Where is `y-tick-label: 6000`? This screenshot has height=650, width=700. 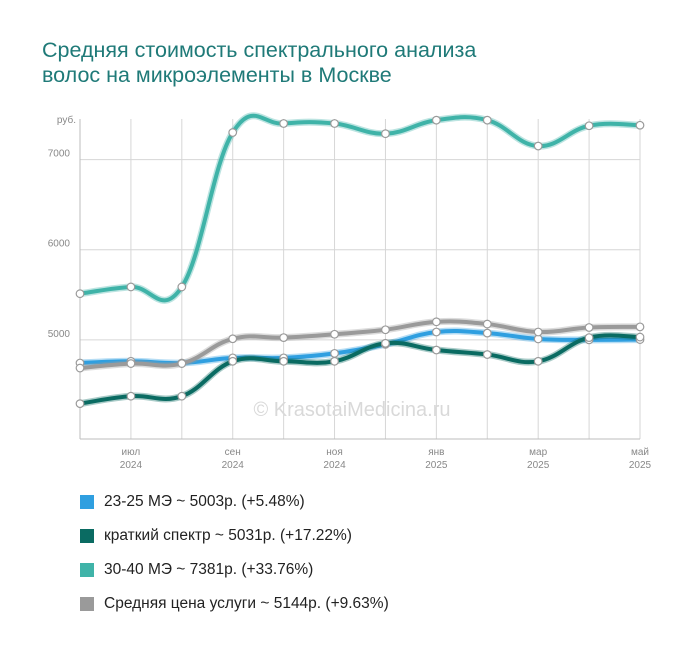
y-tick-label: 6000 is located at coordinates (59, 244).